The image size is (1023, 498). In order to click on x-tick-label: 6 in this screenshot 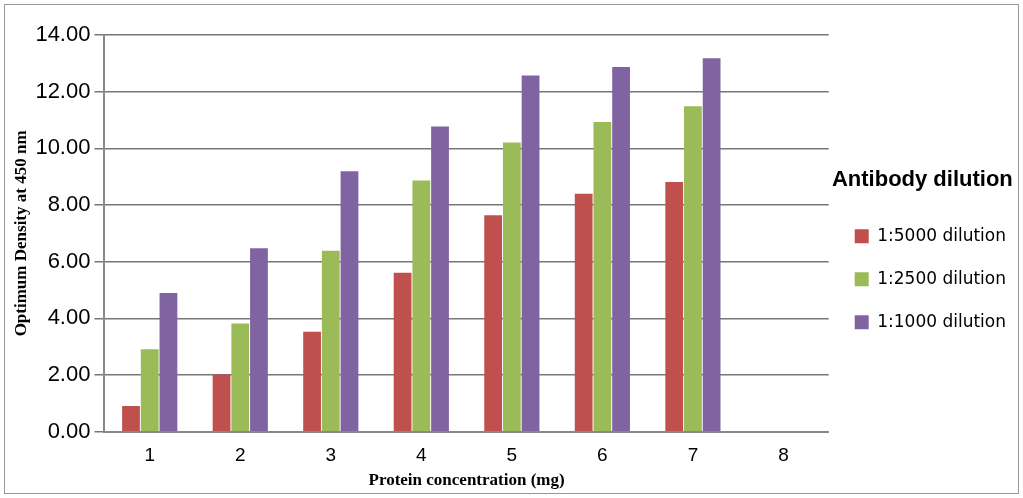, I will do `click(602, 455)`.